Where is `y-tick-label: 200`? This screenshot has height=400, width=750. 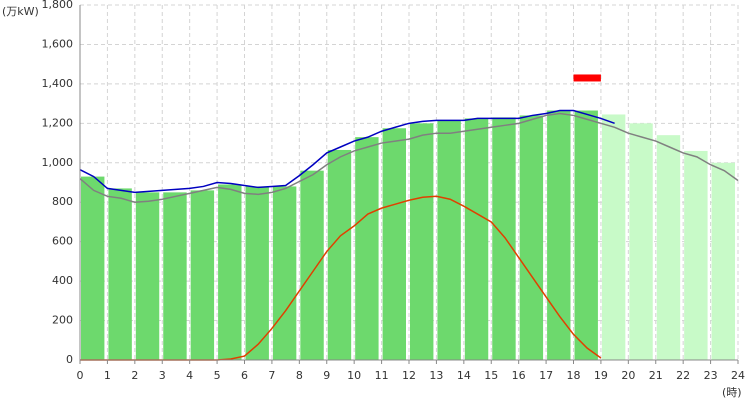
y-tick-label: 200 is located at coordinates (62, 320).